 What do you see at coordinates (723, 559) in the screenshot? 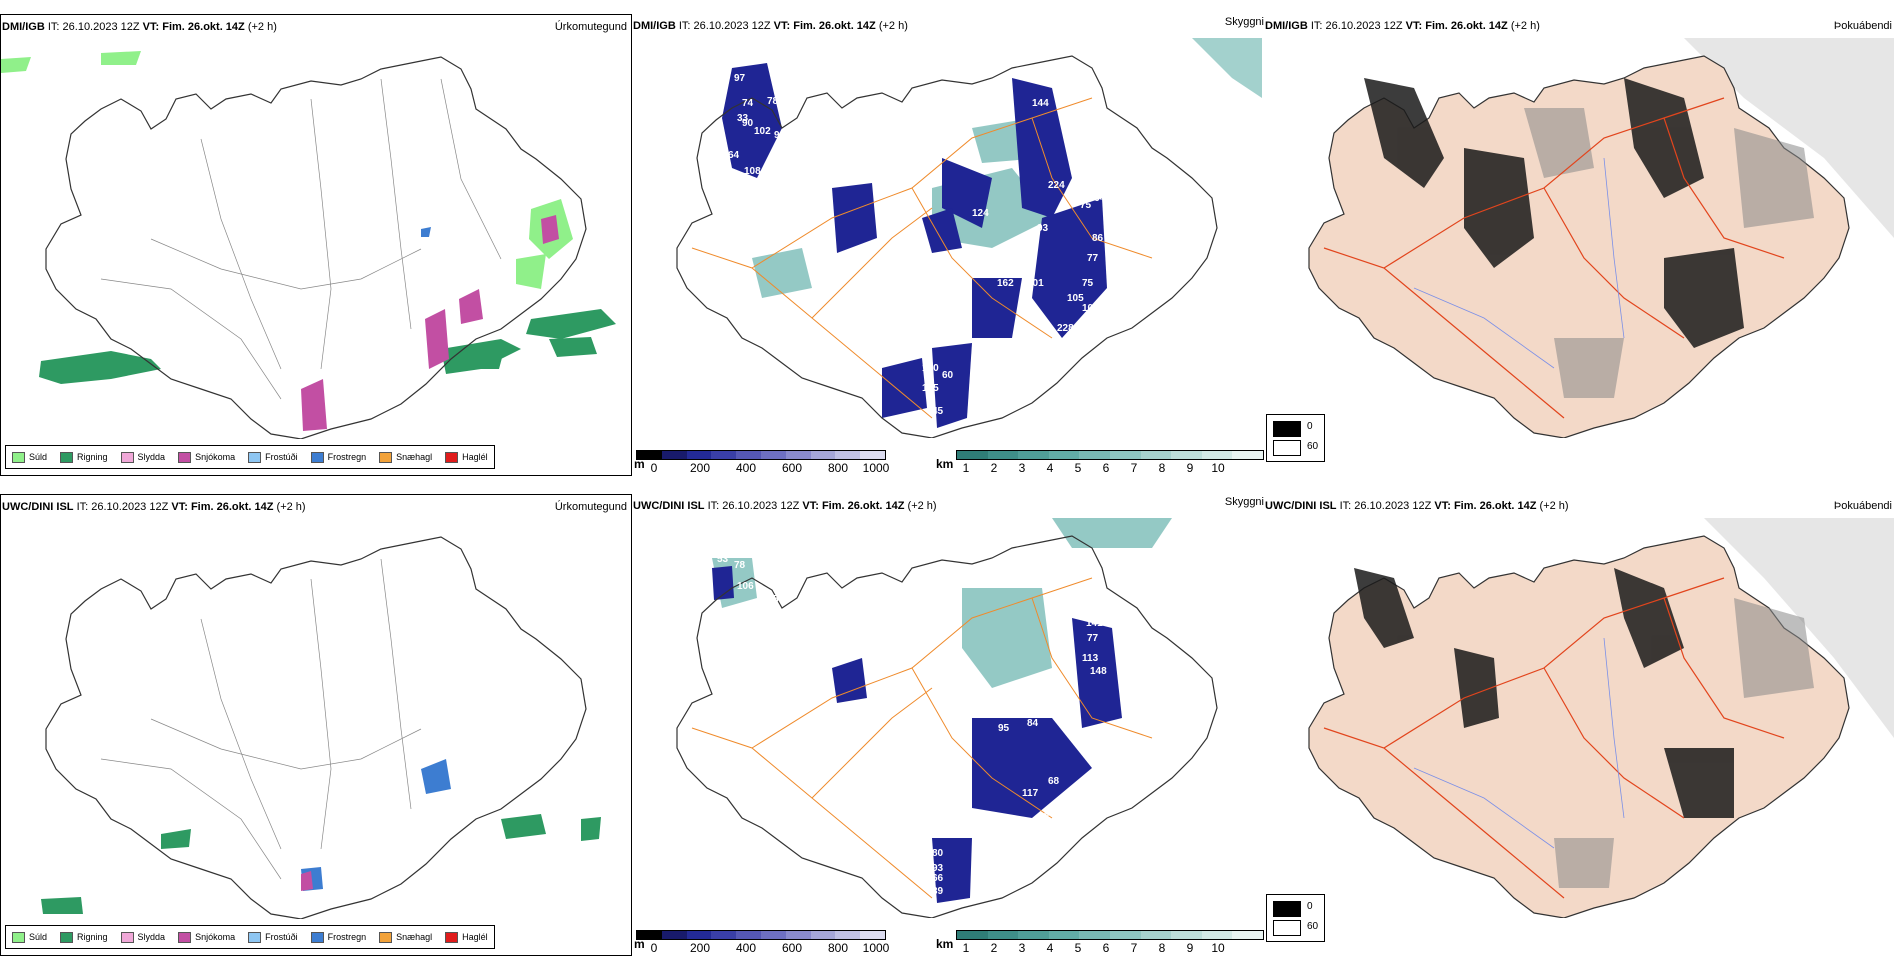
I see `cloud-base-label: 53` at bounding box center [723, 559].